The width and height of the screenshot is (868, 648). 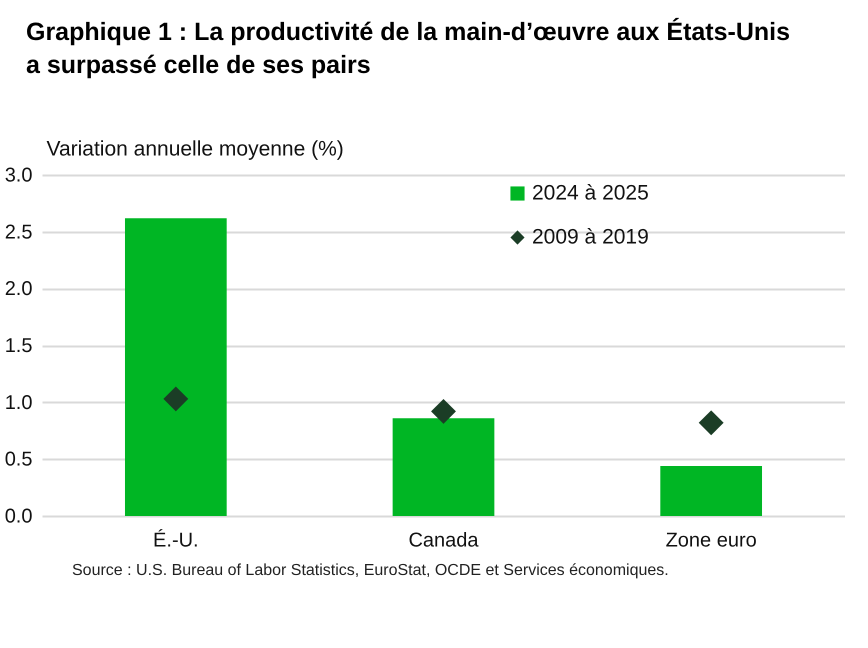 What do you see at coordinates (590, 237) in the screenshot?
I see `legend-label: 2009 à 2019` at bounding box center [590, 237].